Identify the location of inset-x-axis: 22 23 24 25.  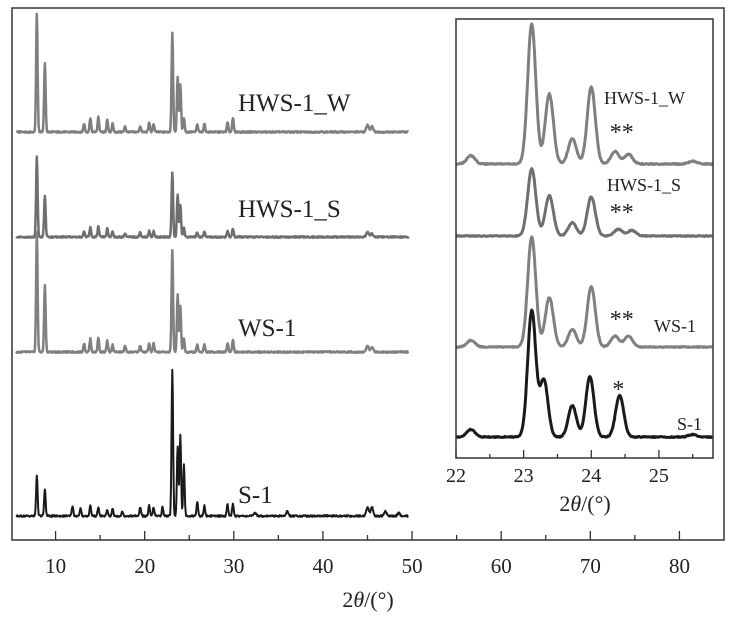
(570, 468).